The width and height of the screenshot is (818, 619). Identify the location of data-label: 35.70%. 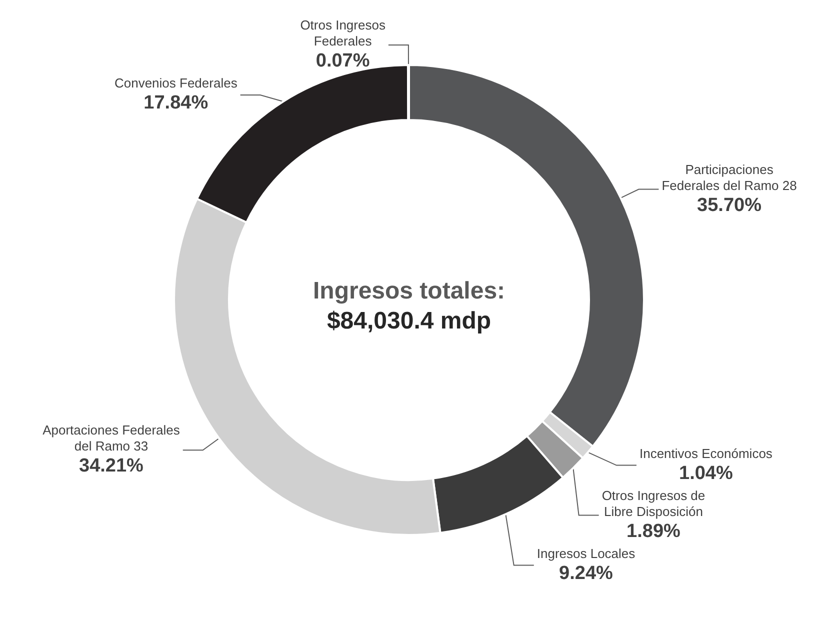
(729, 205).